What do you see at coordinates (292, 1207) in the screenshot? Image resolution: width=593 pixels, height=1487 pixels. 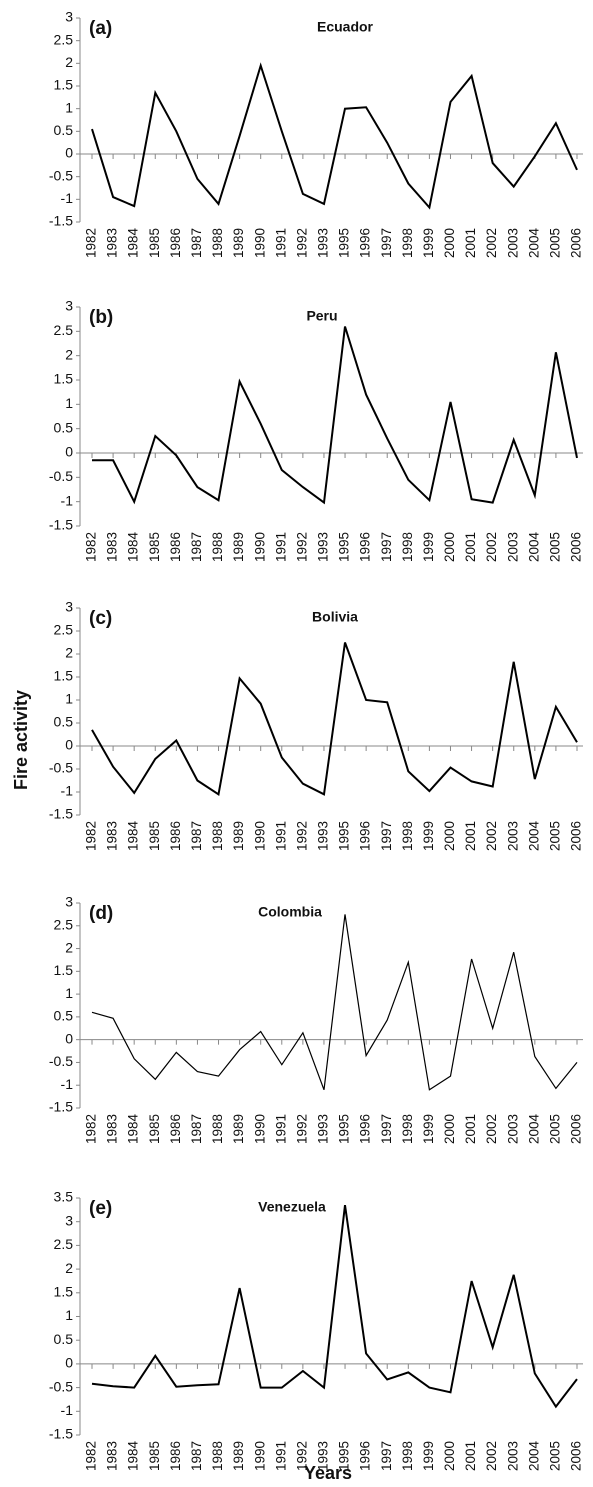 I see `panel-title: Venezuela` at bounding box center [292, 1207].